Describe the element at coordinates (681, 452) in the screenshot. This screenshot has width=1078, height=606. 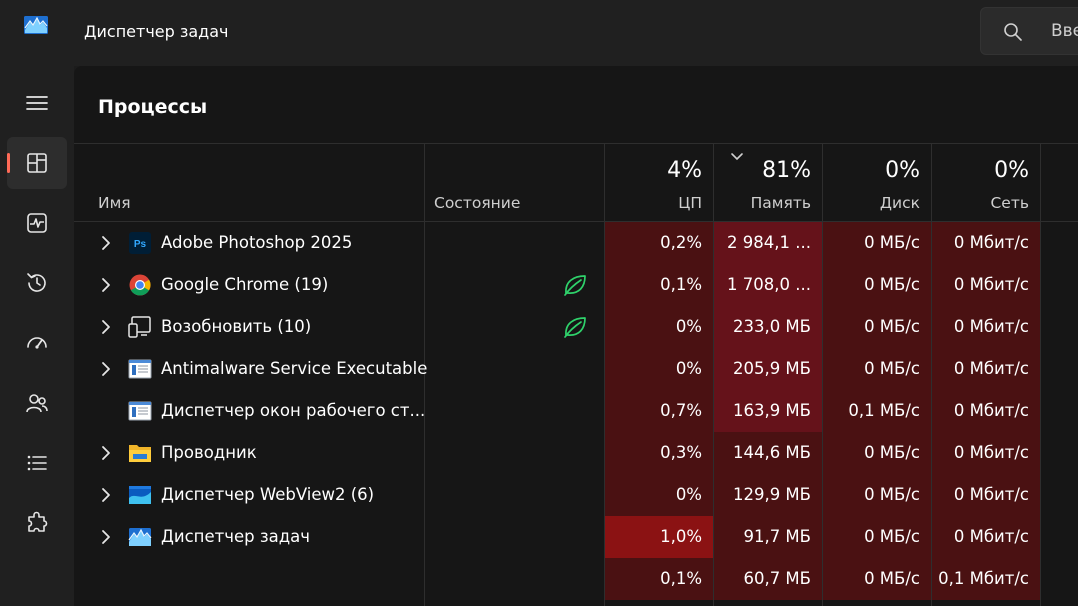
I see `cpu-value: 0,3%` at that location.